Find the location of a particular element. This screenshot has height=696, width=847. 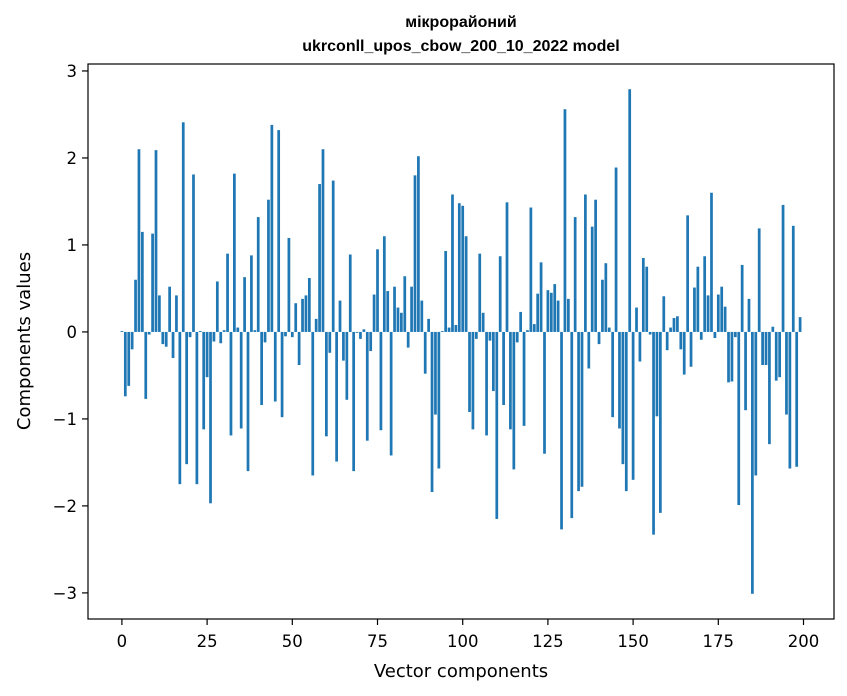

y-tick-label: 3 is located at coordinates (72, 71).